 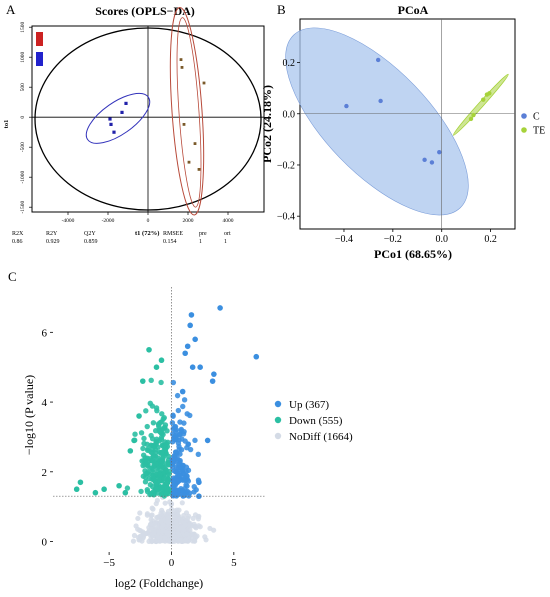 What do you see at coordinates (68, 221) in the screenshot?
I see `panel-a-xtick-label: -4000` at bounding box center [68, 221].